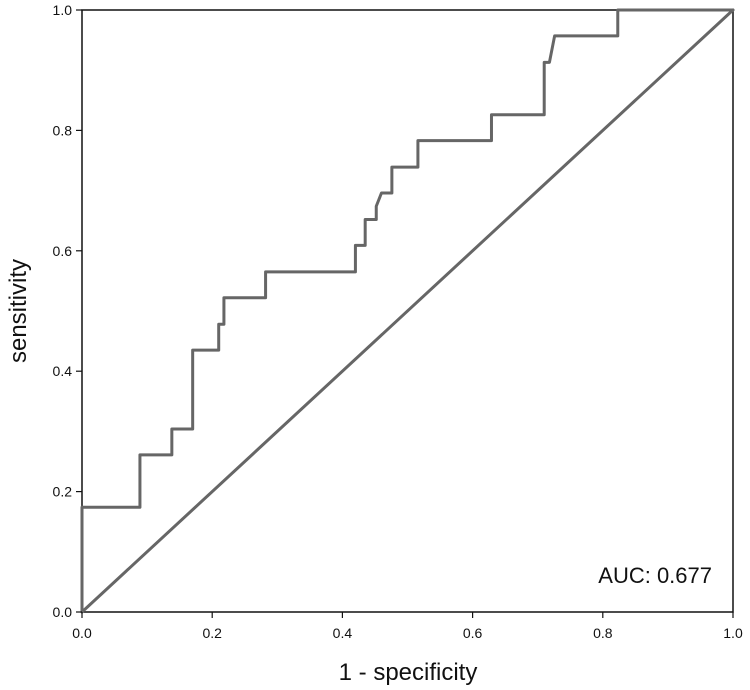  I want to click on y-tick-label-5: 1.0, so click(63, 10).